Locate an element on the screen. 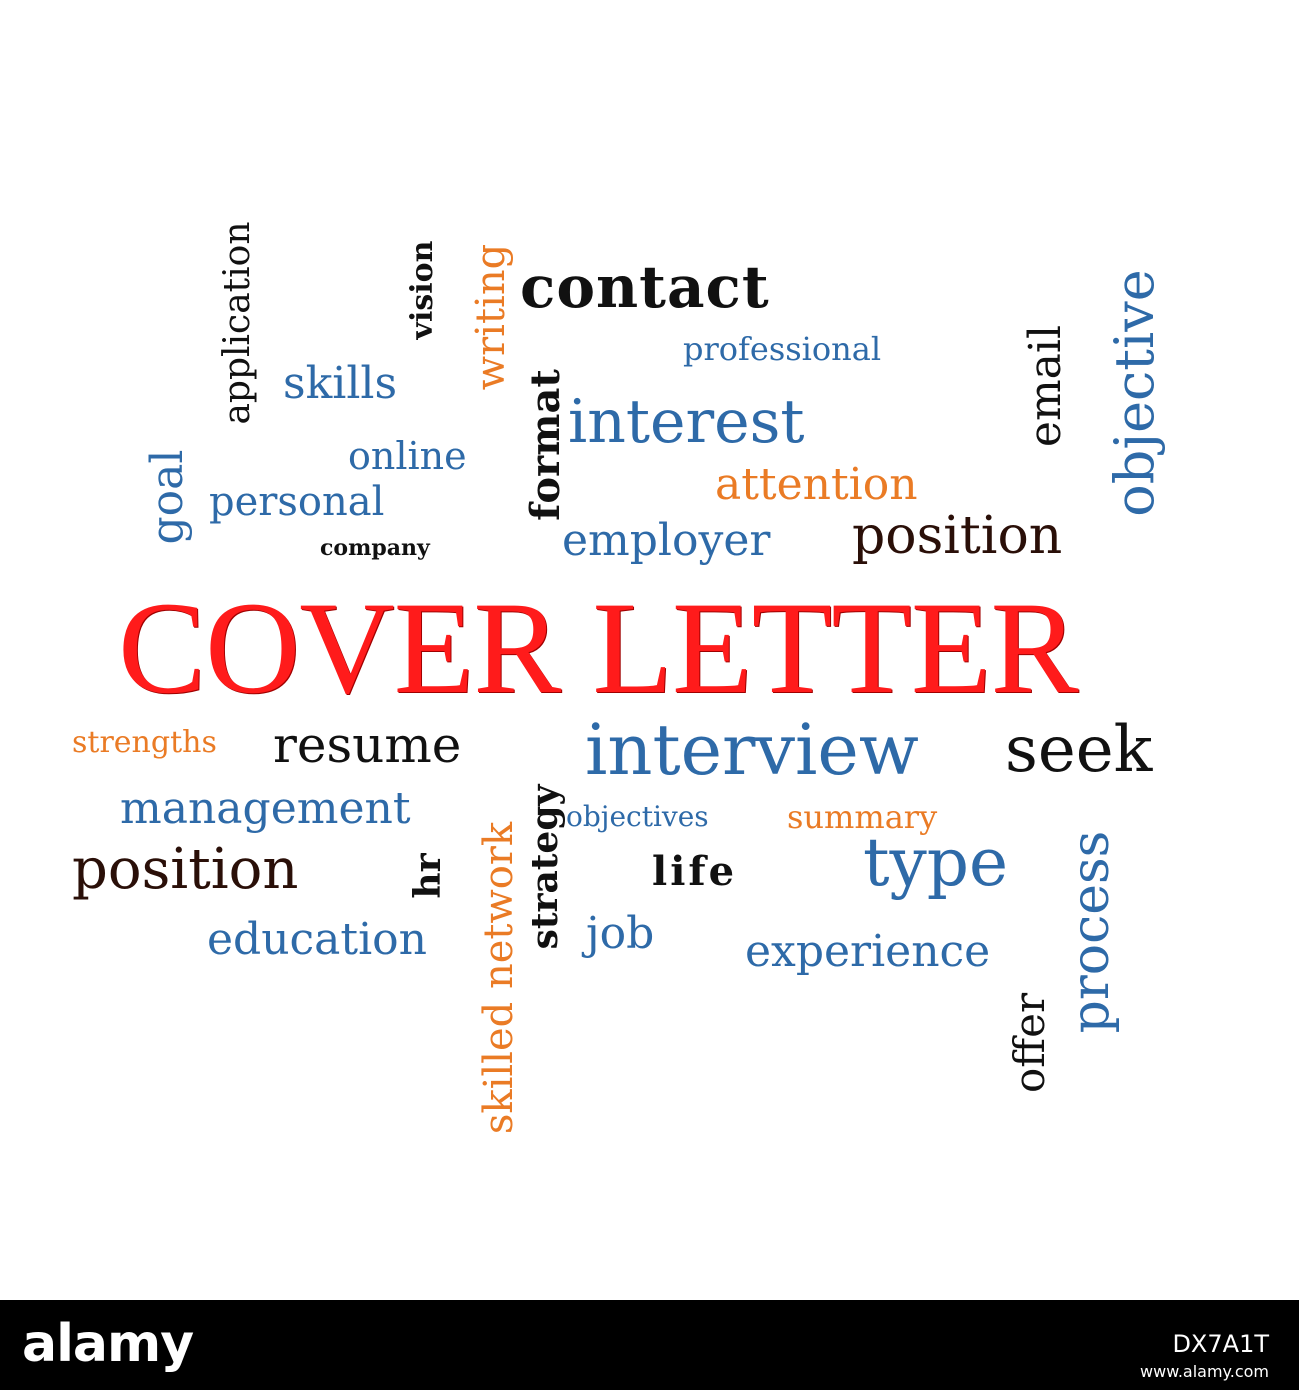 This screenshot has width=1299, height=1390. word-position-top: position is located at coordinates (957, 536).